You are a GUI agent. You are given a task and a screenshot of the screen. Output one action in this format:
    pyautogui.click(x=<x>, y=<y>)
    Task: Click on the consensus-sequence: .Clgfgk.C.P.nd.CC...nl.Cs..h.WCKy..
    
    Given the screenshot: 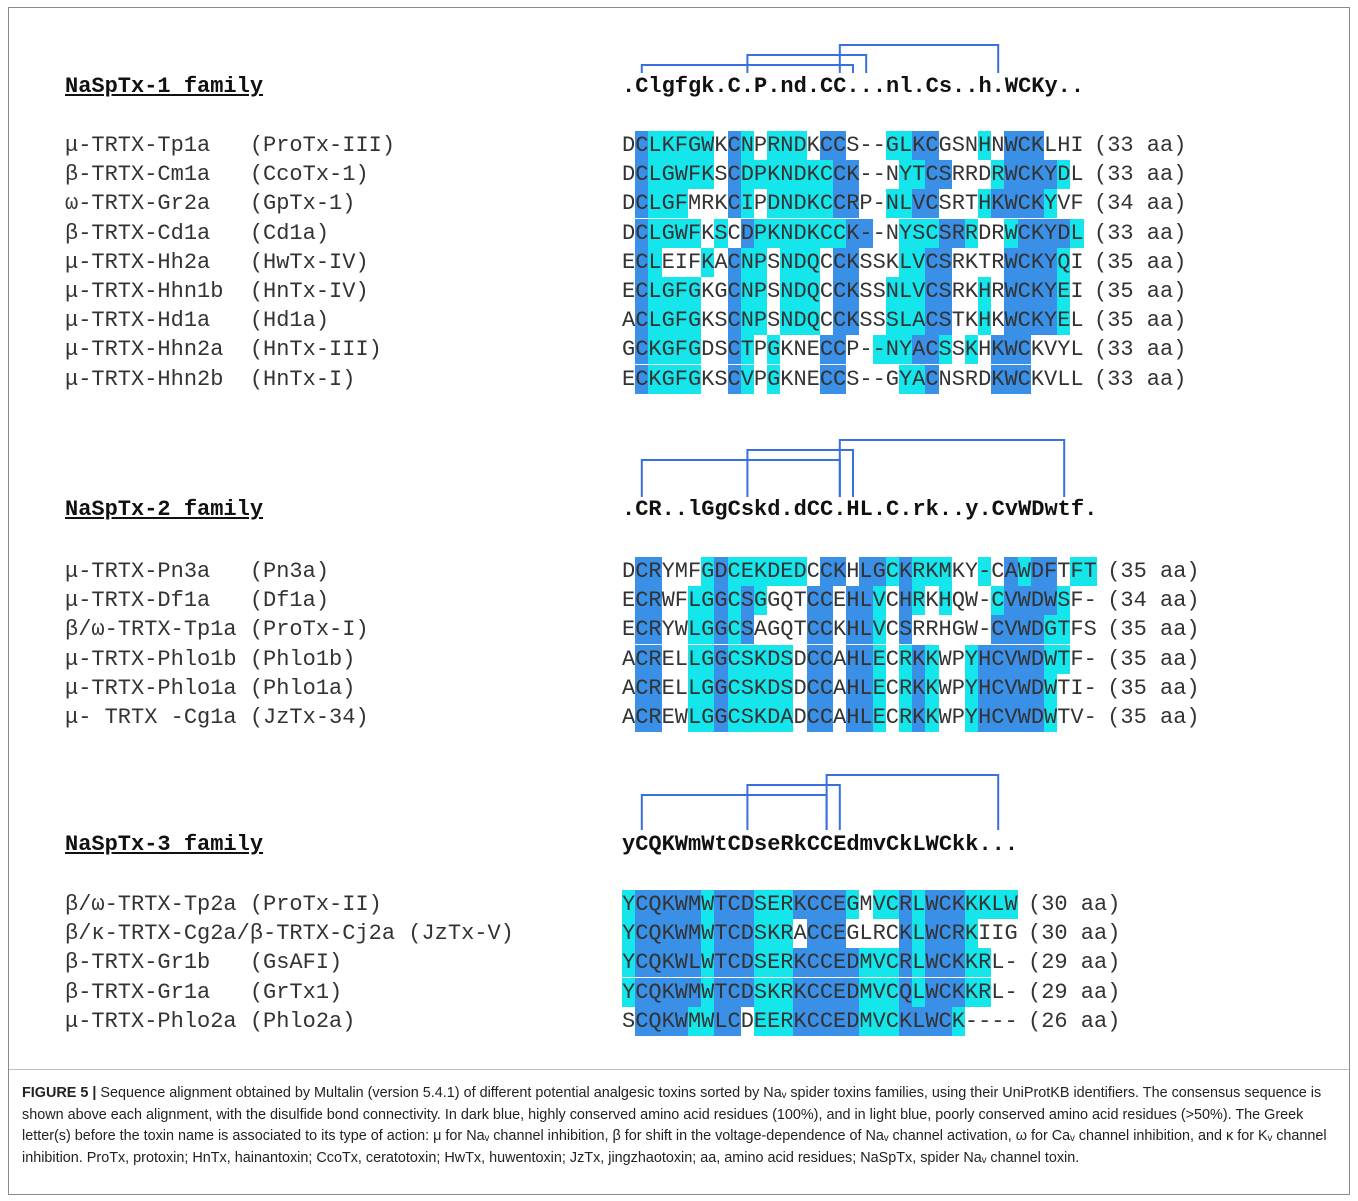 What is the action you would take?
    pyautogui.click(x=853, y=86)
    